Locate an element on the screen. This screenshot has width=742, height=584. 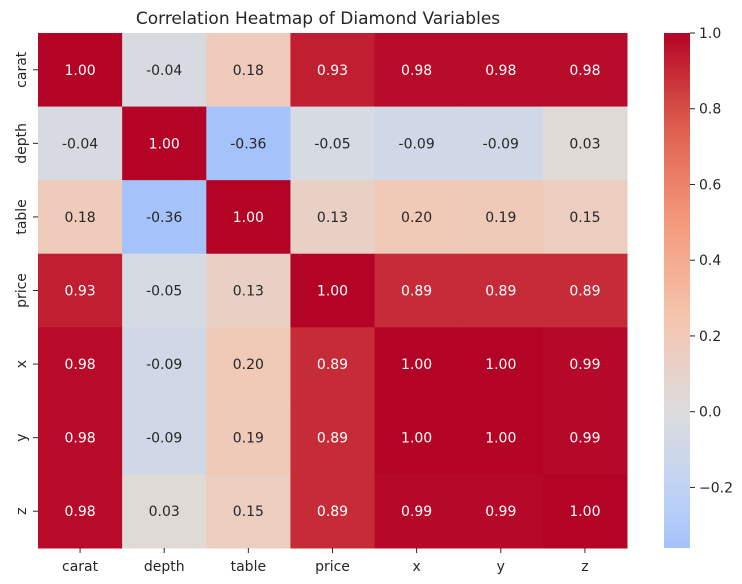
cell-value-label: 0.93 is located at coordinates (79, 292).